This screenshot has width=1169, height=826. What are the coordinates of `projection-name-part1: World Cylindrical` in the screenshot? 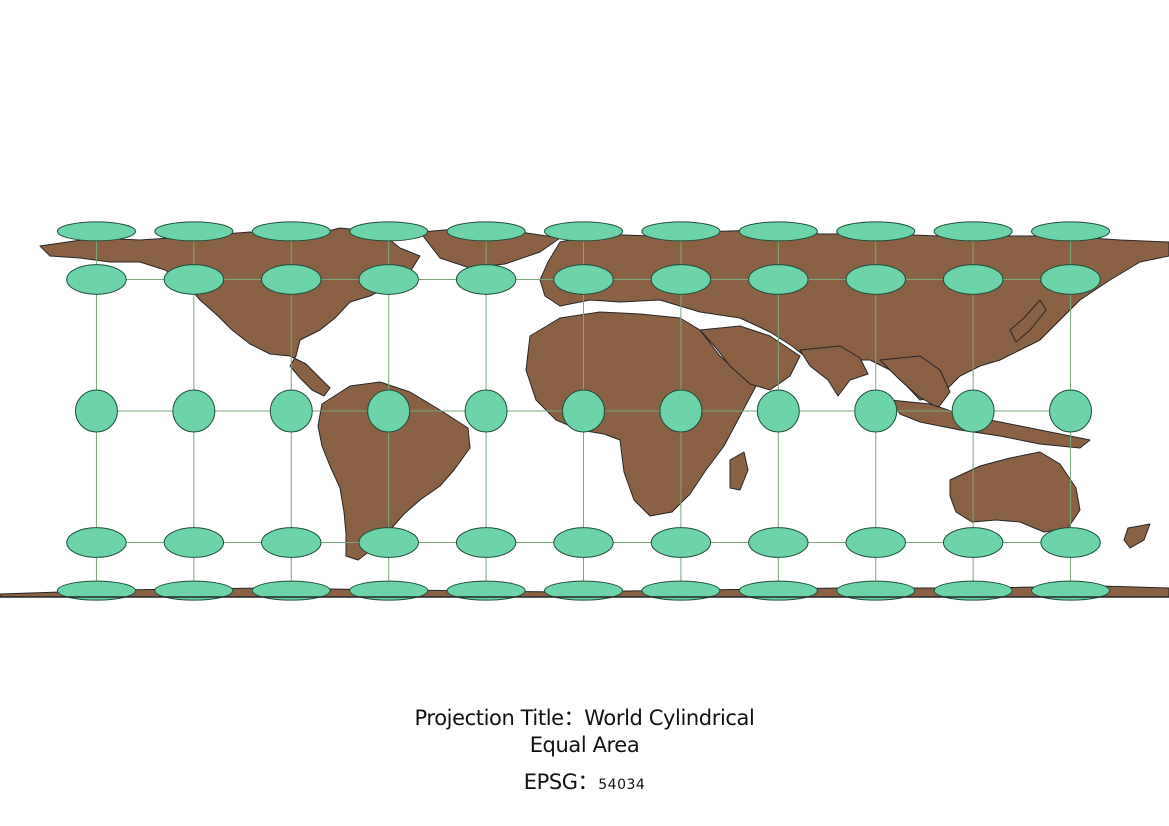 It's located at (669, 718).